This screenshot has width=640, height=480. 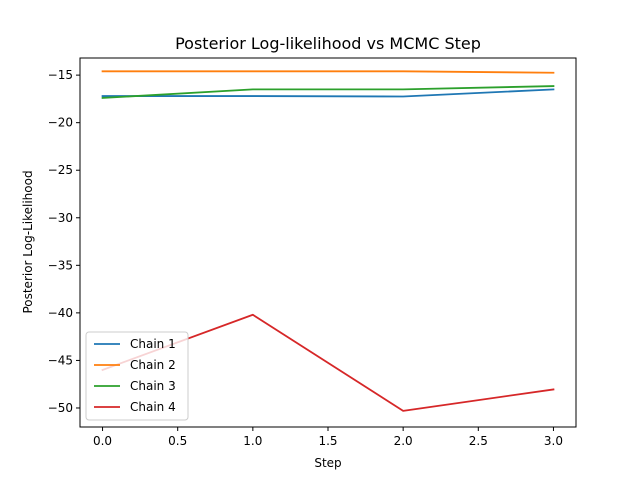 What do you see at coordinates (177, 441) in the screenshot?
I see `x-tick-label: 0.5` at bounding box center [177, 441].